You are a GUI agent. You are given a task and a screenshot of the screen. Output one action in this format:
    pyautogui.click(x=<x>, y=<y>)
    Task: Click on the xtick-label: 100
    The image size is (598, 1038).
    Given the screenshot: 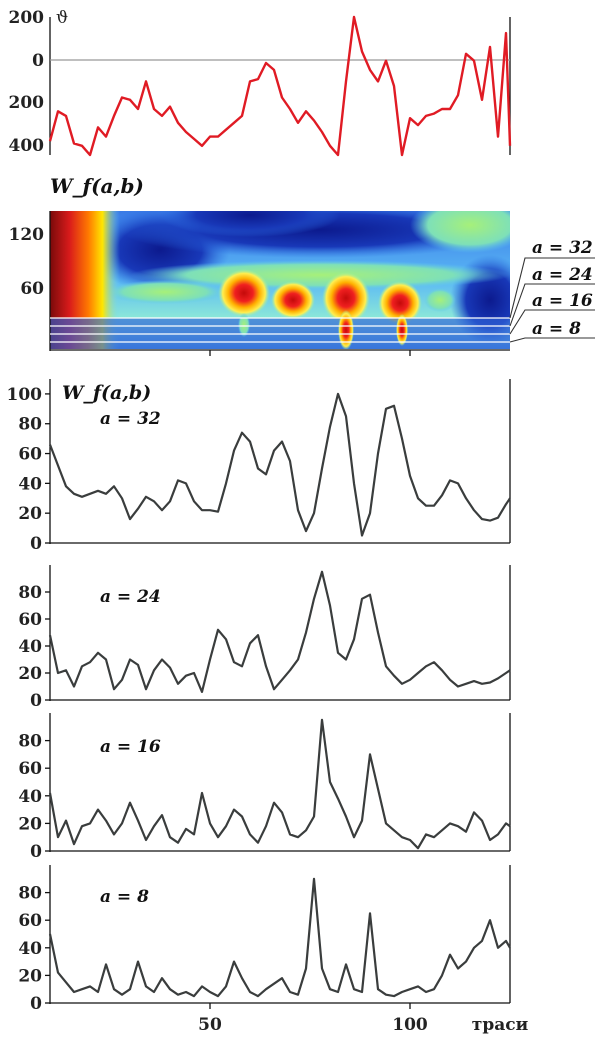 What is the action you would take?
    pyautogui.click(x=410, y=1025)
    